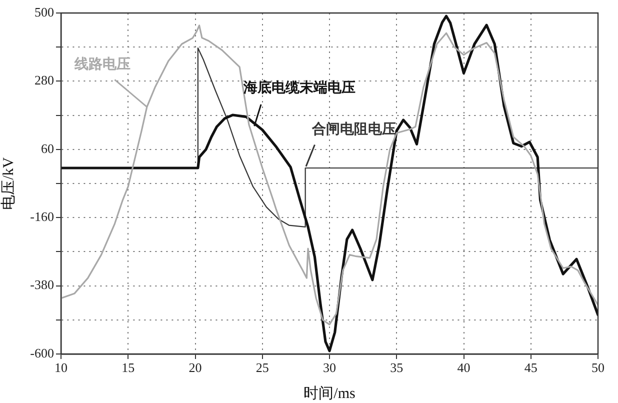 Image resolution: width=618 pixels, height=403 pixels. I want to click on y-axis-title: 电压/kV, so click(8, 183).